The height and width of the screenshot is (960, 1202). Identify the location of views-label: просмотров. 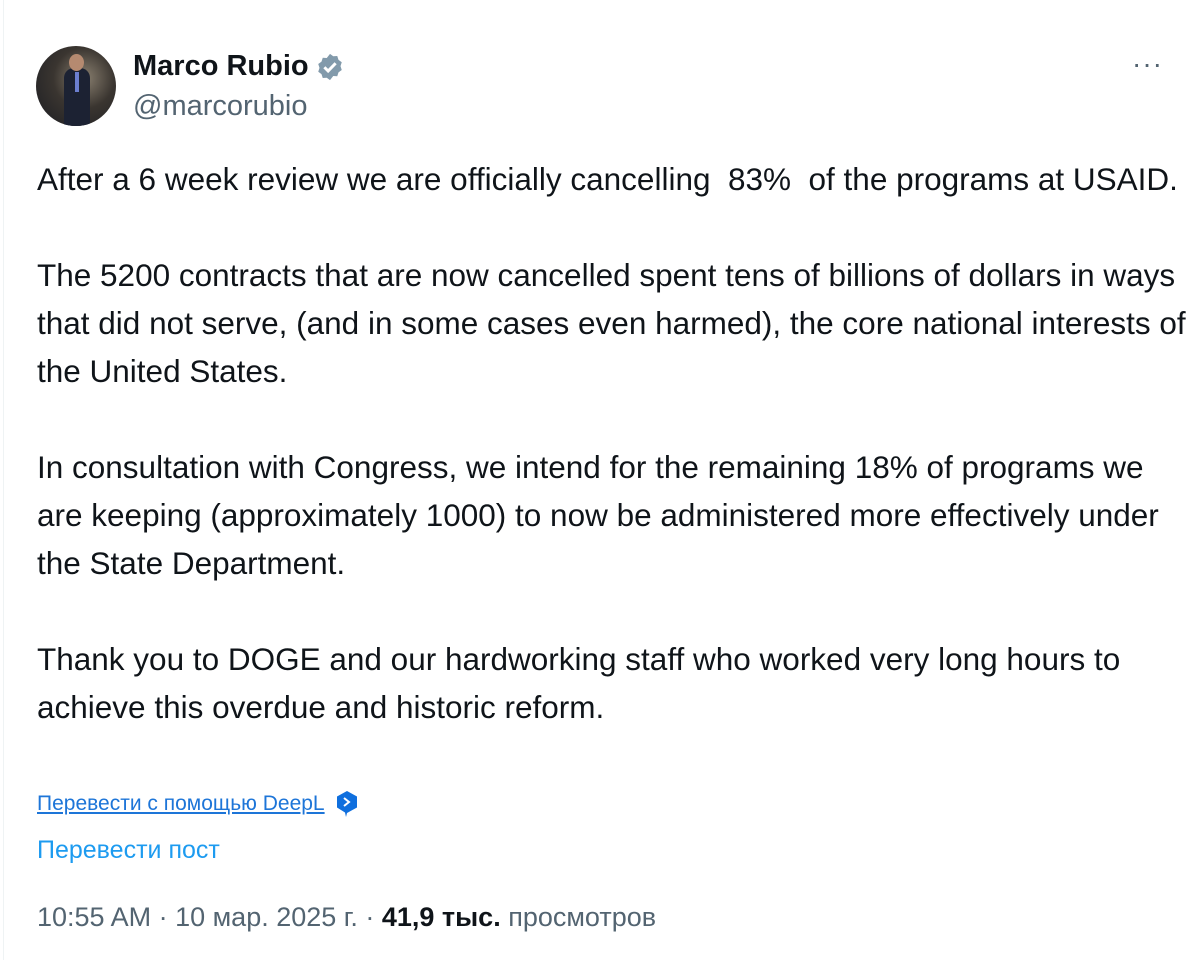
(582, 917).